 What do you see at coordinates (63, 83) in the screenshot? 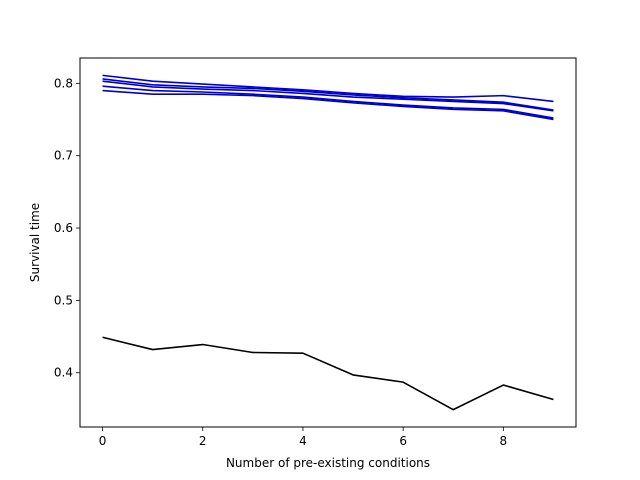
I see `y-tick-label: 0.8` at bounding box center [63, 83].